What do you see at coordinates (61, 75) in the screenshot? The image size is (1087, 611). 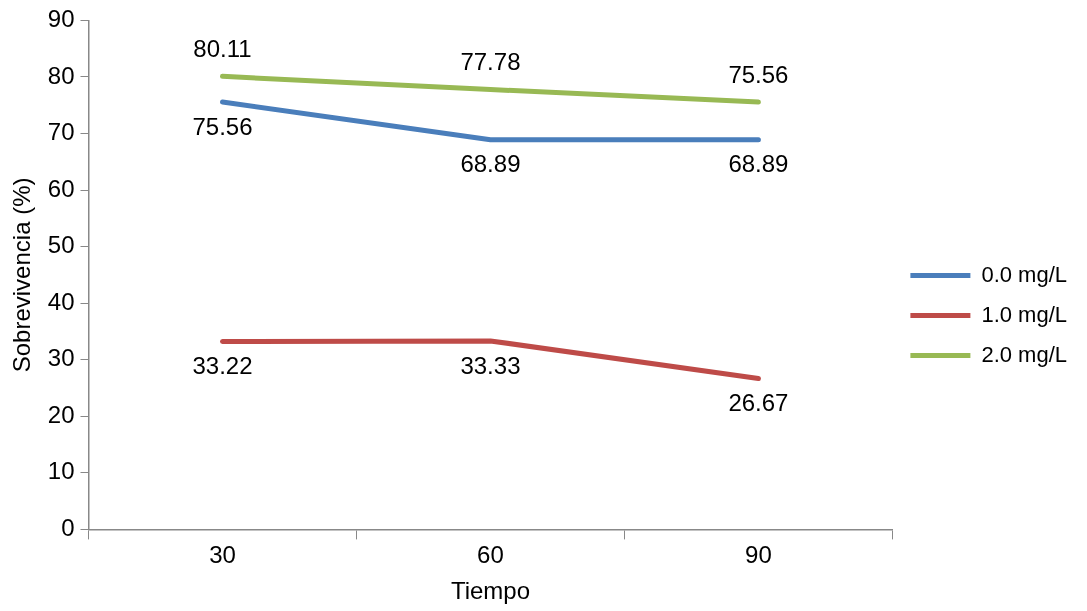 I see `y-tick-label: 80` at bounding box center [61, 75].